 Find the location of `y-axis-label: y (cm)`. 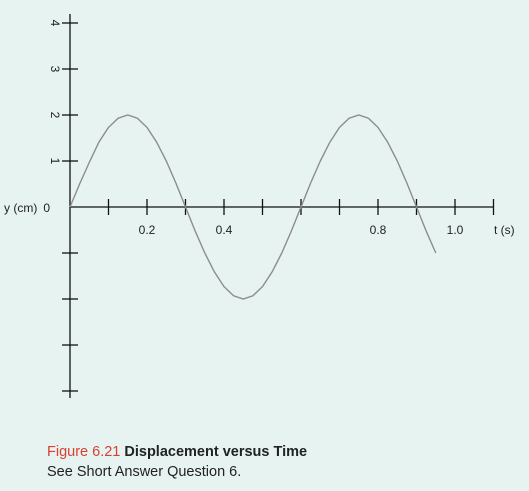

y-axis-label: y (cm) is located at coordinates (20, 208).